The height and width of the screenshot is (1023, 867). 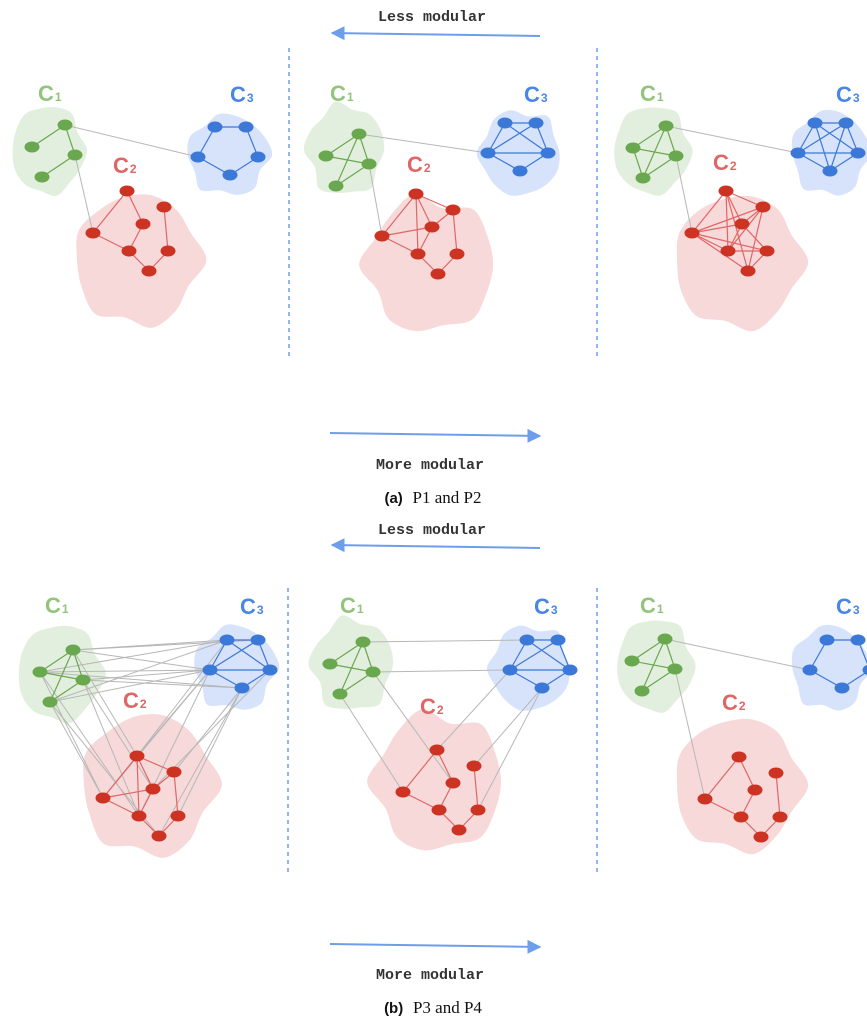 What do you see at coordinates (447, 1007) in the screenshot?
I see `caption-b-text: P3 and P4` at bounding box center [447, 1007].